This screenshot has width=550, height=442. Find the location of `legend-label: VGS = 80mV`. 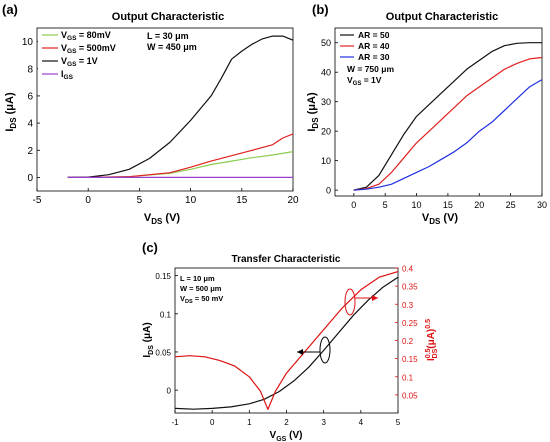

legend-label: VGS = 80mV is located at coordinates (86, 36).